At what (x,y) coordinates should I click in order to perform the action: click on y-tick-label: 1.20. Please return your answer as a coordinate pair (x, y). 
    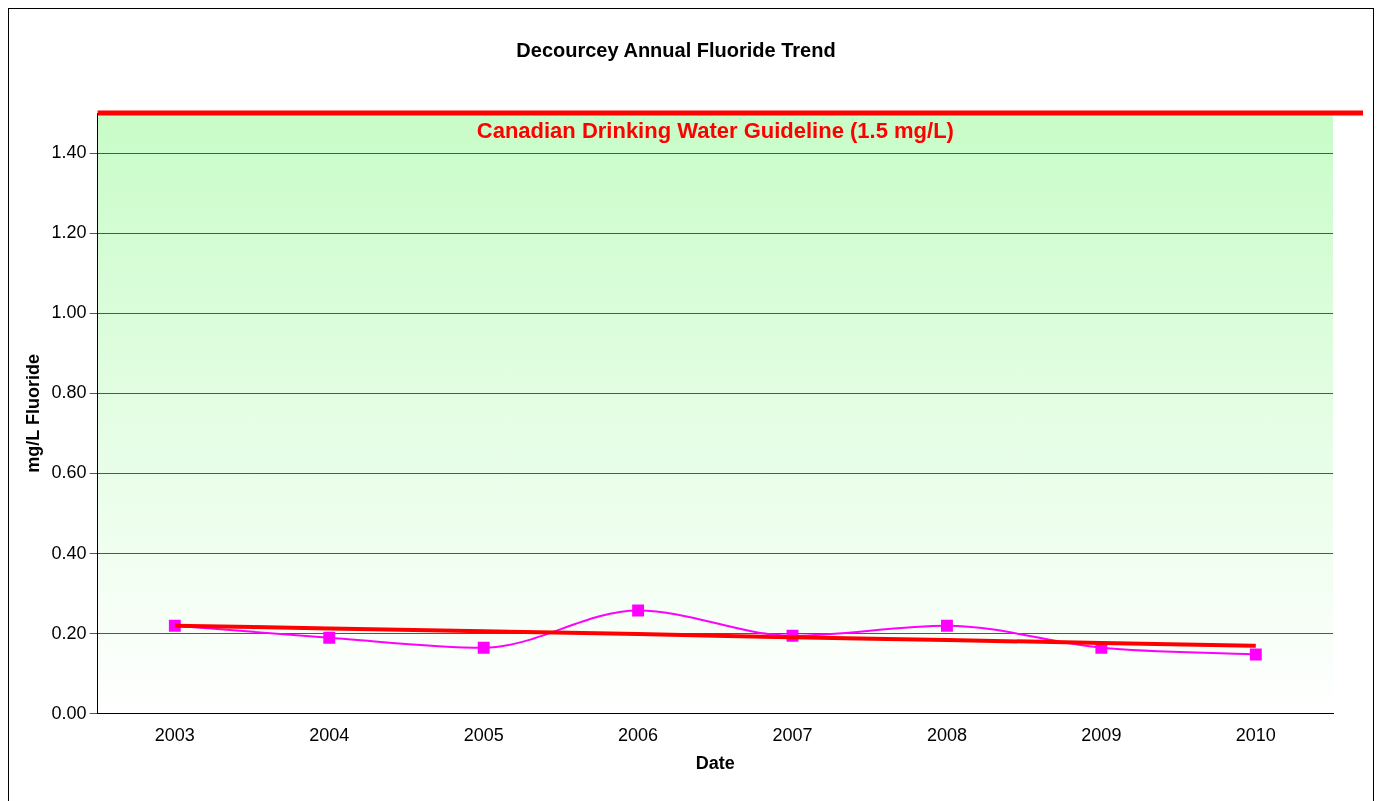
    Looking at the image, I should click on (69, 232).